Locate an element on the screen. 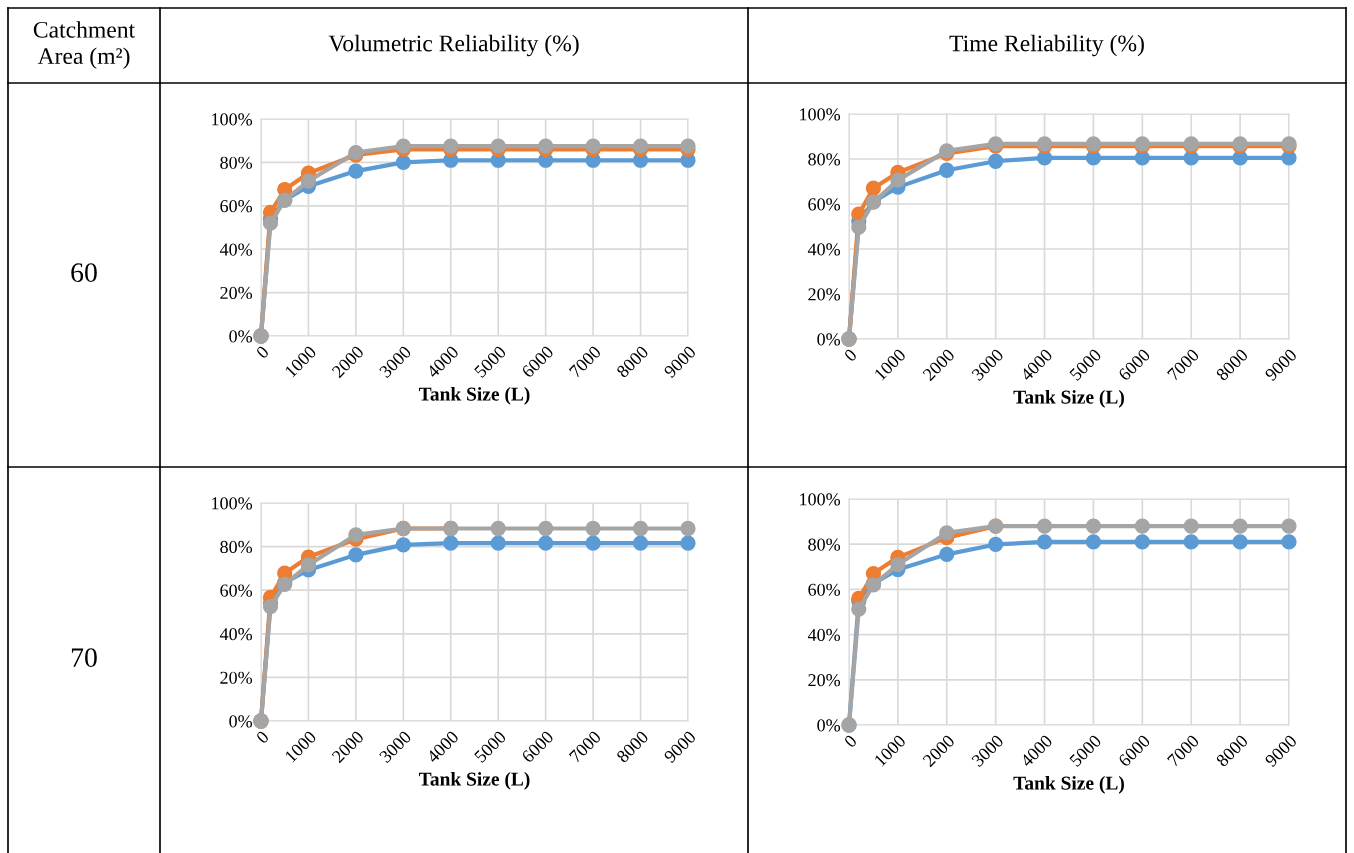  text: Catchment Area (m²) is located at coordinates (84, 45).